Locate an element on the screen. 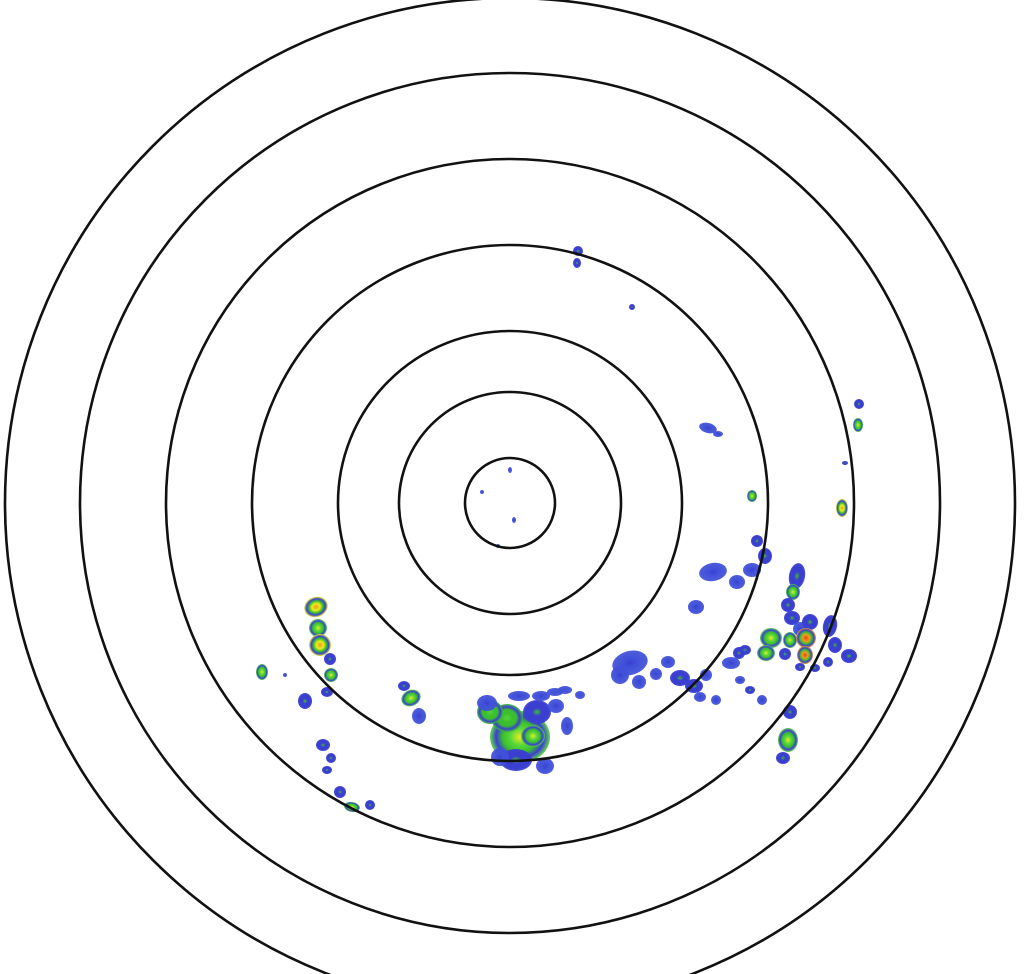 The image size is (1029, 974). echo-left-chain-g is located at coordinates (323, 745).